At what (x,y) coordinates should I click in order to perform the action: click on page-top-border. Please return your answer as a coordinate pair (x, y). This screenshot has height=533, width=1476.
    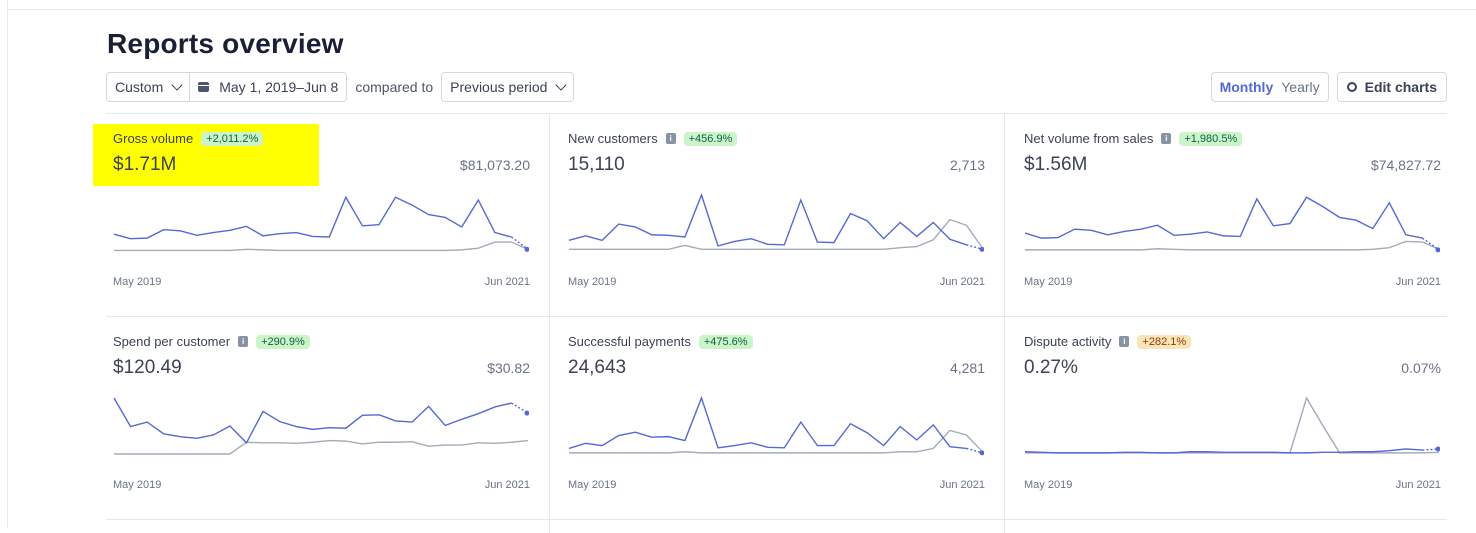
    Looking at the image, I should click on (742, 9).